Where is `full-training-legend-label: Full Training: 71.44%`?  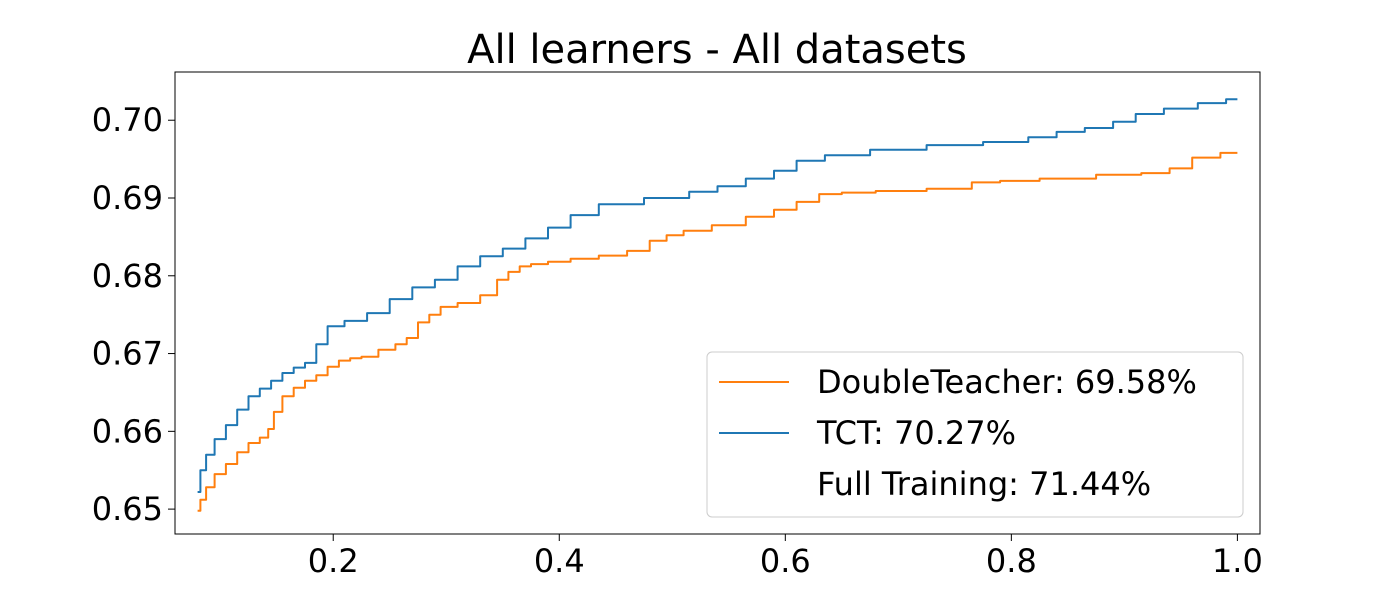 full-training-legend-label: Full Training: 71.44% is located at coordinates (984, 484).